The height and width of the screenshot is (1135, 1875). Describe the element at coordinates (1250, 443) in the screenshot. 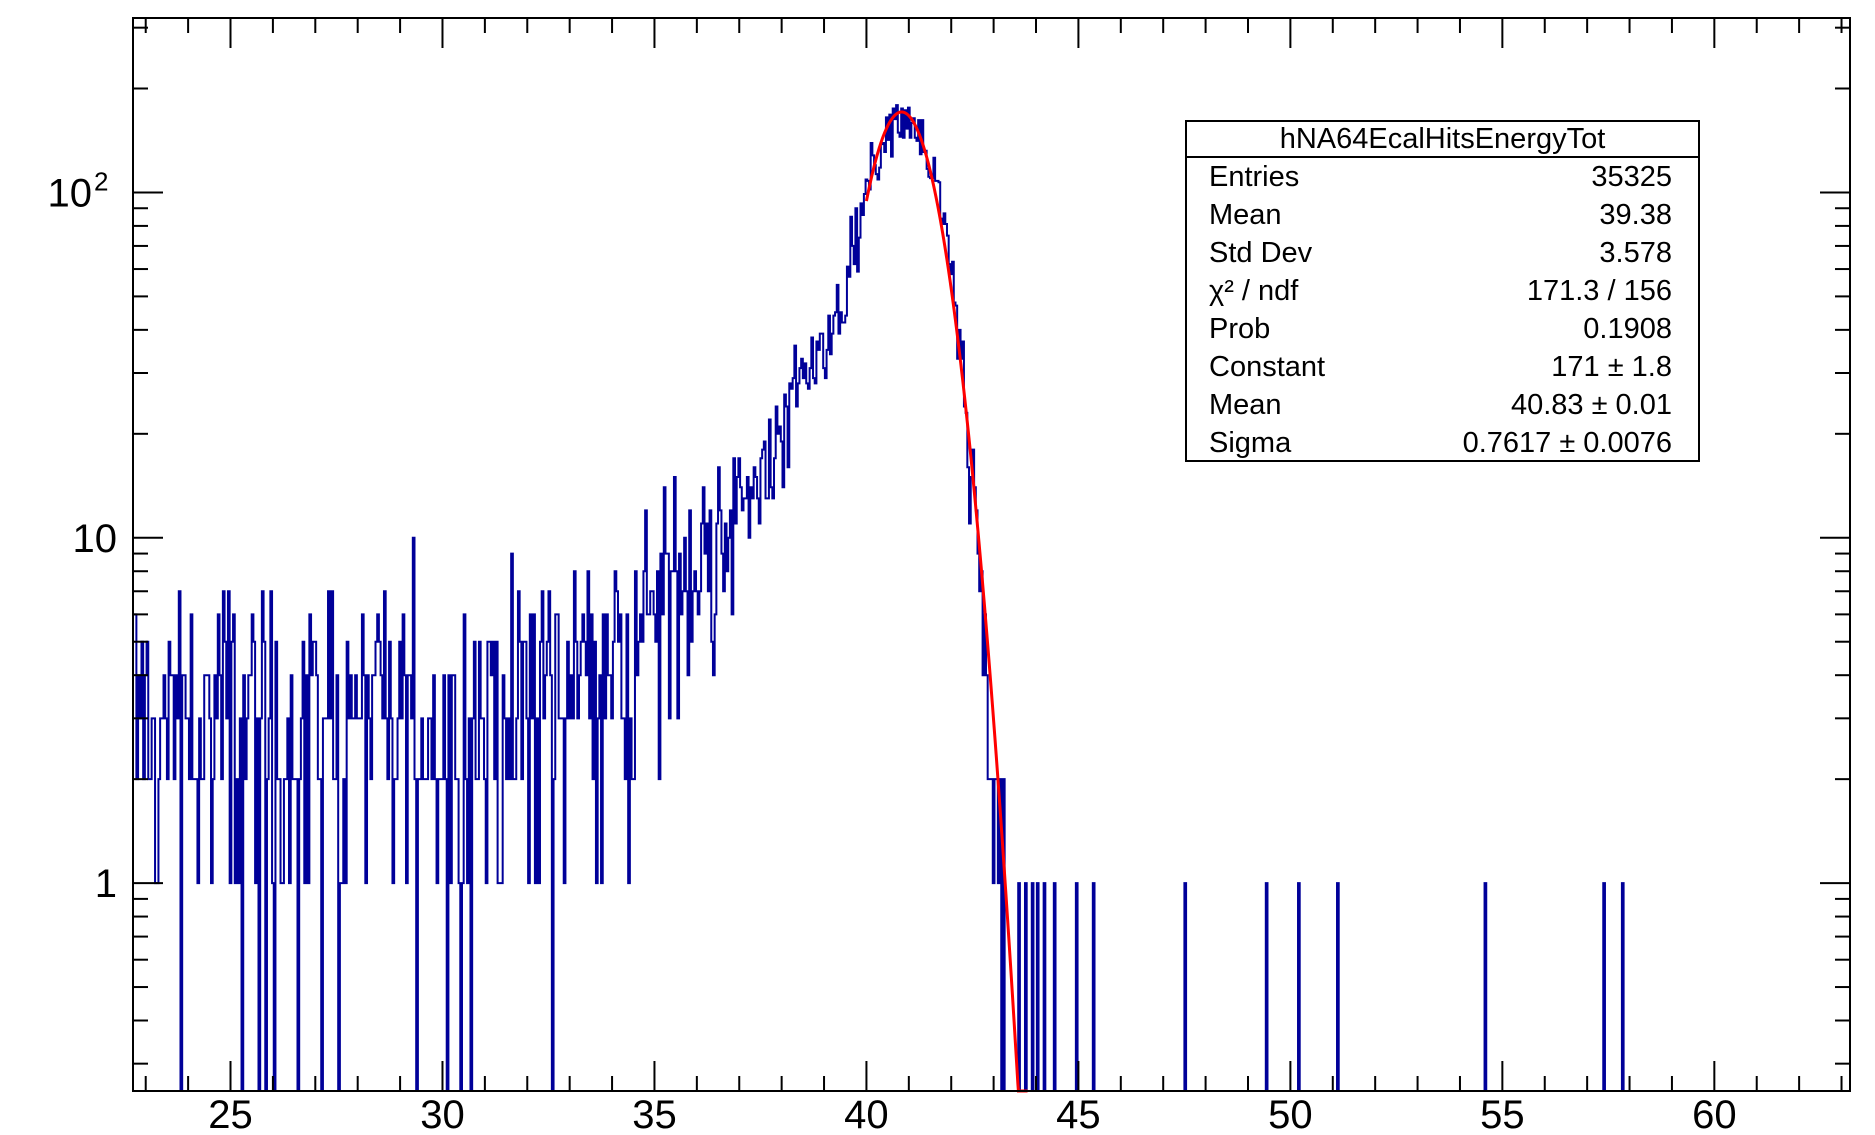

I see `stats-label: Sigma` at that location.